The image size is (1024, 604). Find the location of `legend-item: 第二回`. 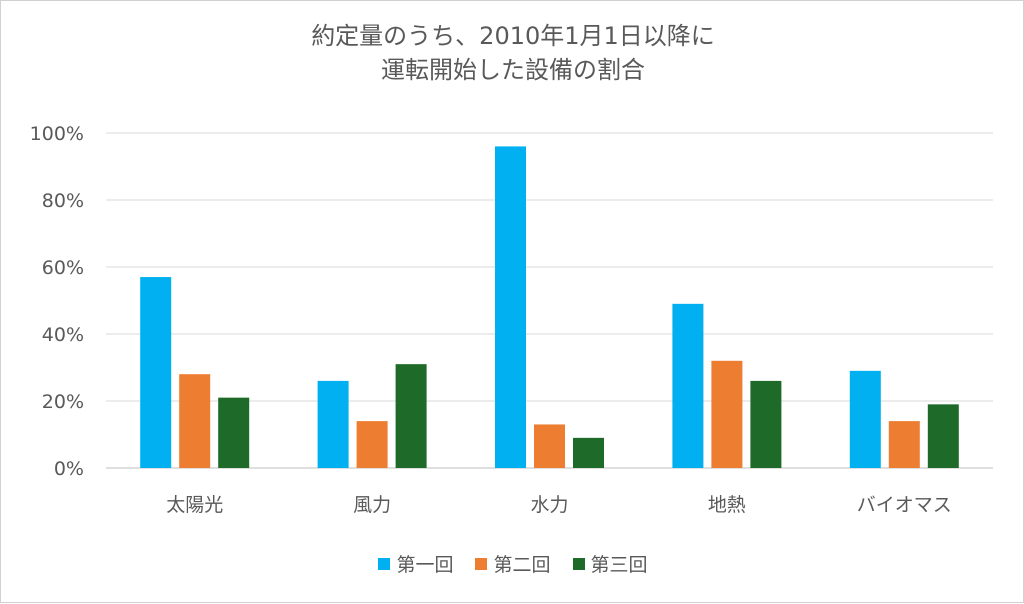

legend-item: 第二回 is located at coordinates (513, 563).